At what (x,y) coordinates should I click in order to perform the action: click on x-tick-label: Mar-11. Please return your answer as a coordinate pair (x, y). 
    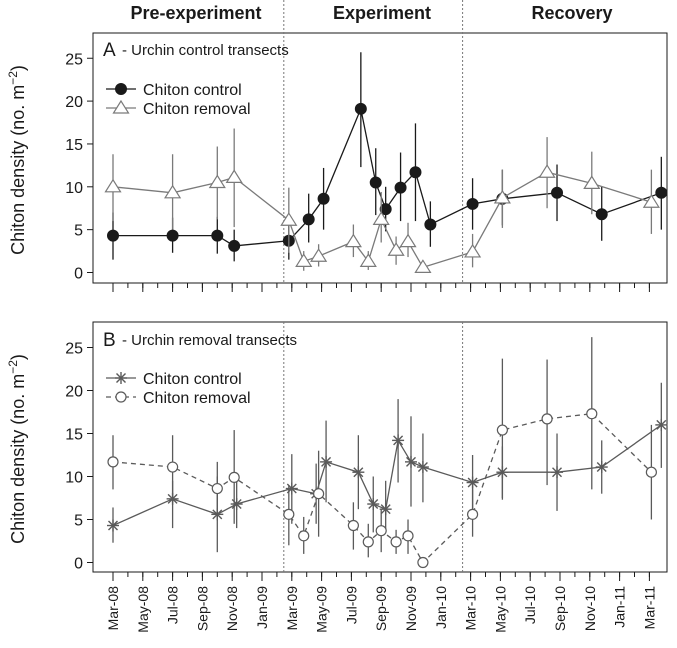
    Looking at the image, I should click on (649, 608).